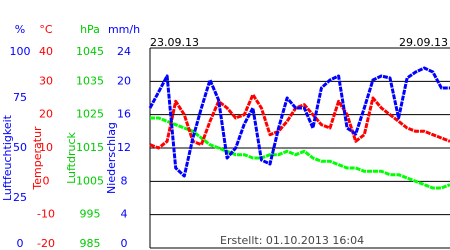 The width and height of the screenshot is (450, 250). Describe the element at coordinates (20, 97) in the screenshot. I see `y-tick-label: 75` at that location.